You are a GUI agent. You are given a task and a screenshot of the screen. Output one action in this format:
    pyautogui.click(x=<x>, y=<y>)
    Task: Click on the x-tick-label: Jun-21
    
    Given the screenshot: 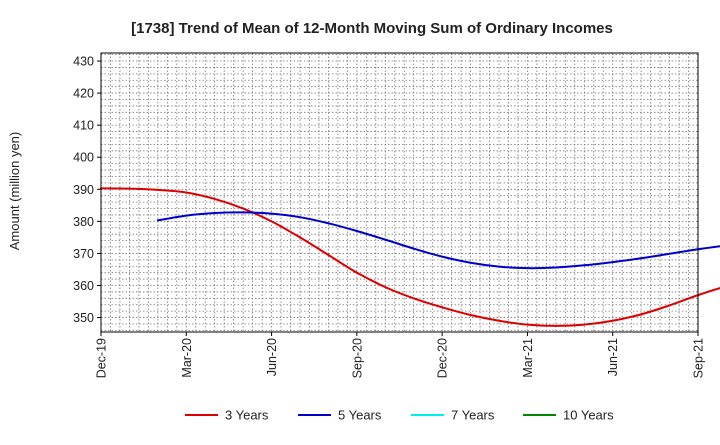 What is the action you would take?
    pyautogui.click(x=613, y=357)
    